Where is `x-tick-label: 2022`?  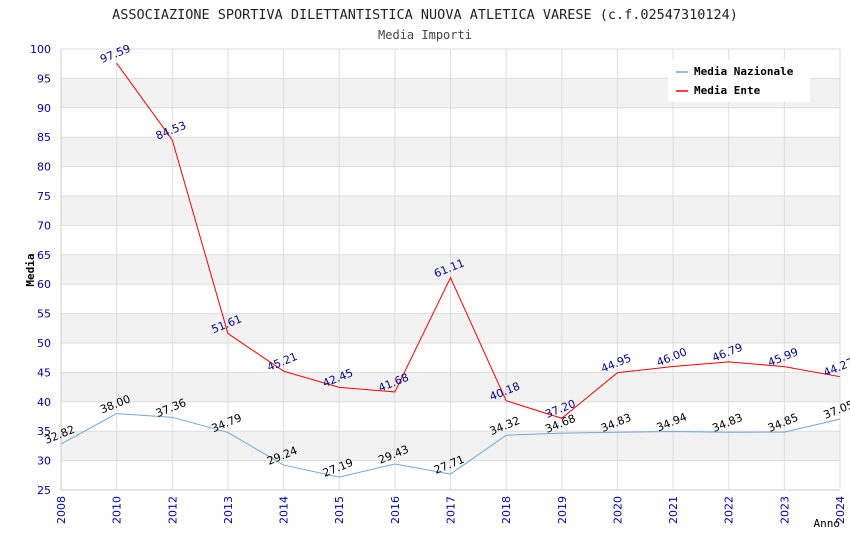 x-tick-label: 2022 is located at coordinates (729, 510).